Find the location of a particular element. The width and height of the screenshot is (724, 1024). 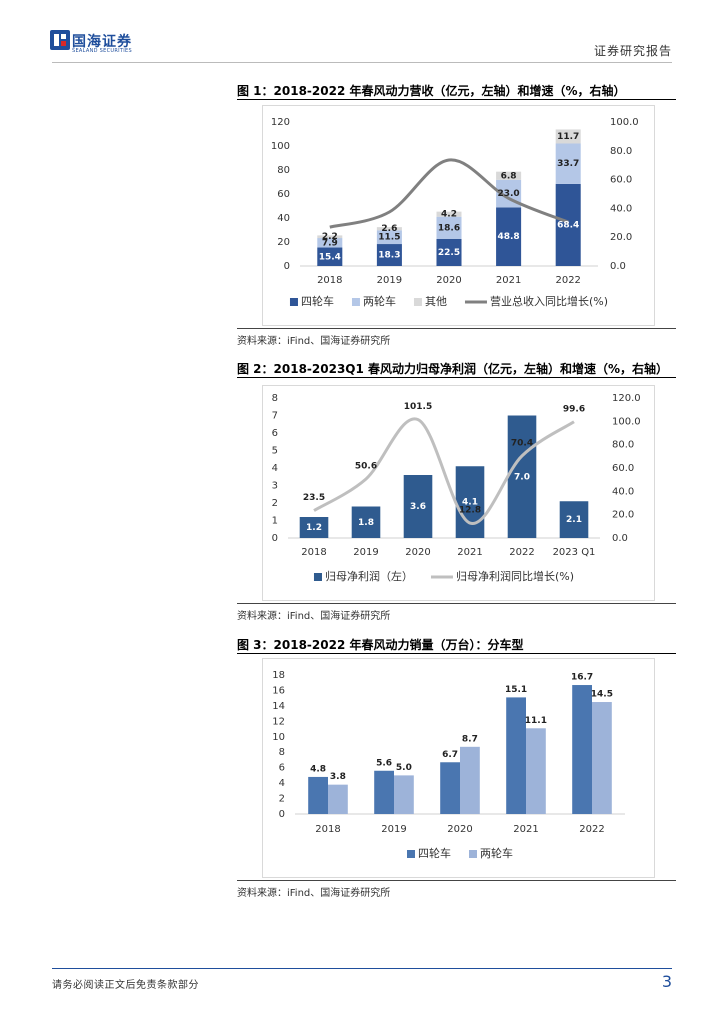

data-label: 1.8 is located at coordinates (366, 523).